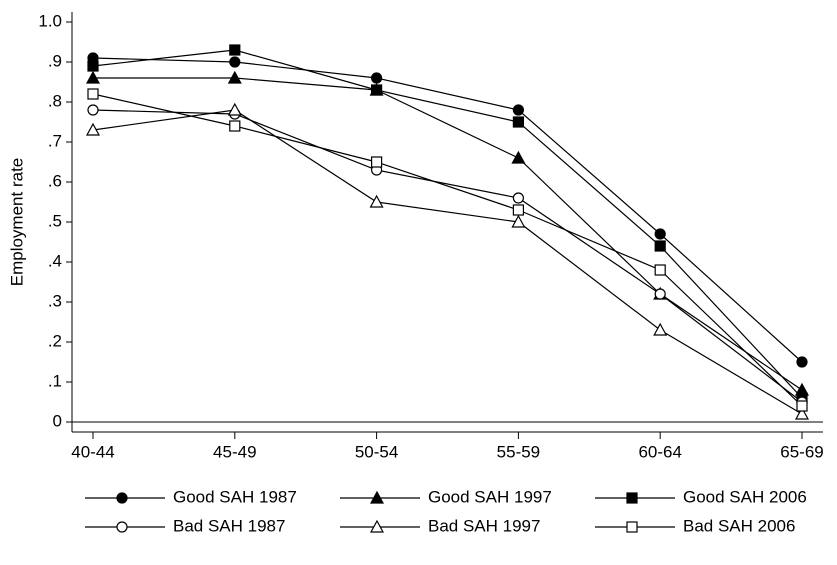 The height and width of the screenshot is (565, 837). Describe the element at coordinates (659, 451) in the screenshot. I see `x-tick-label: 60-64` at that location.